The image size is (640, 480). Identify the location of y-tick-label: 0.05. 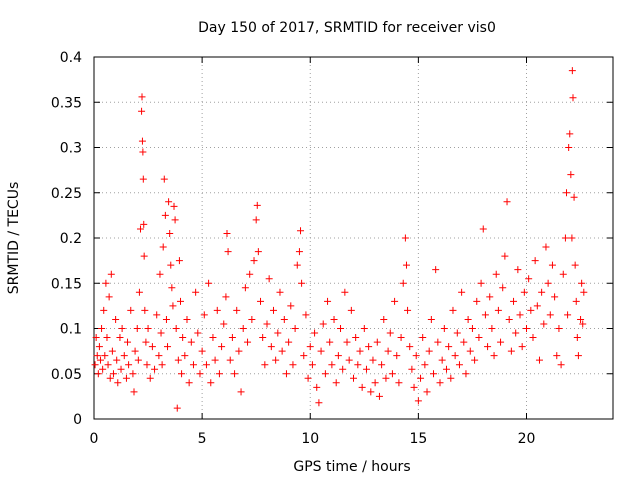
(66, 375).